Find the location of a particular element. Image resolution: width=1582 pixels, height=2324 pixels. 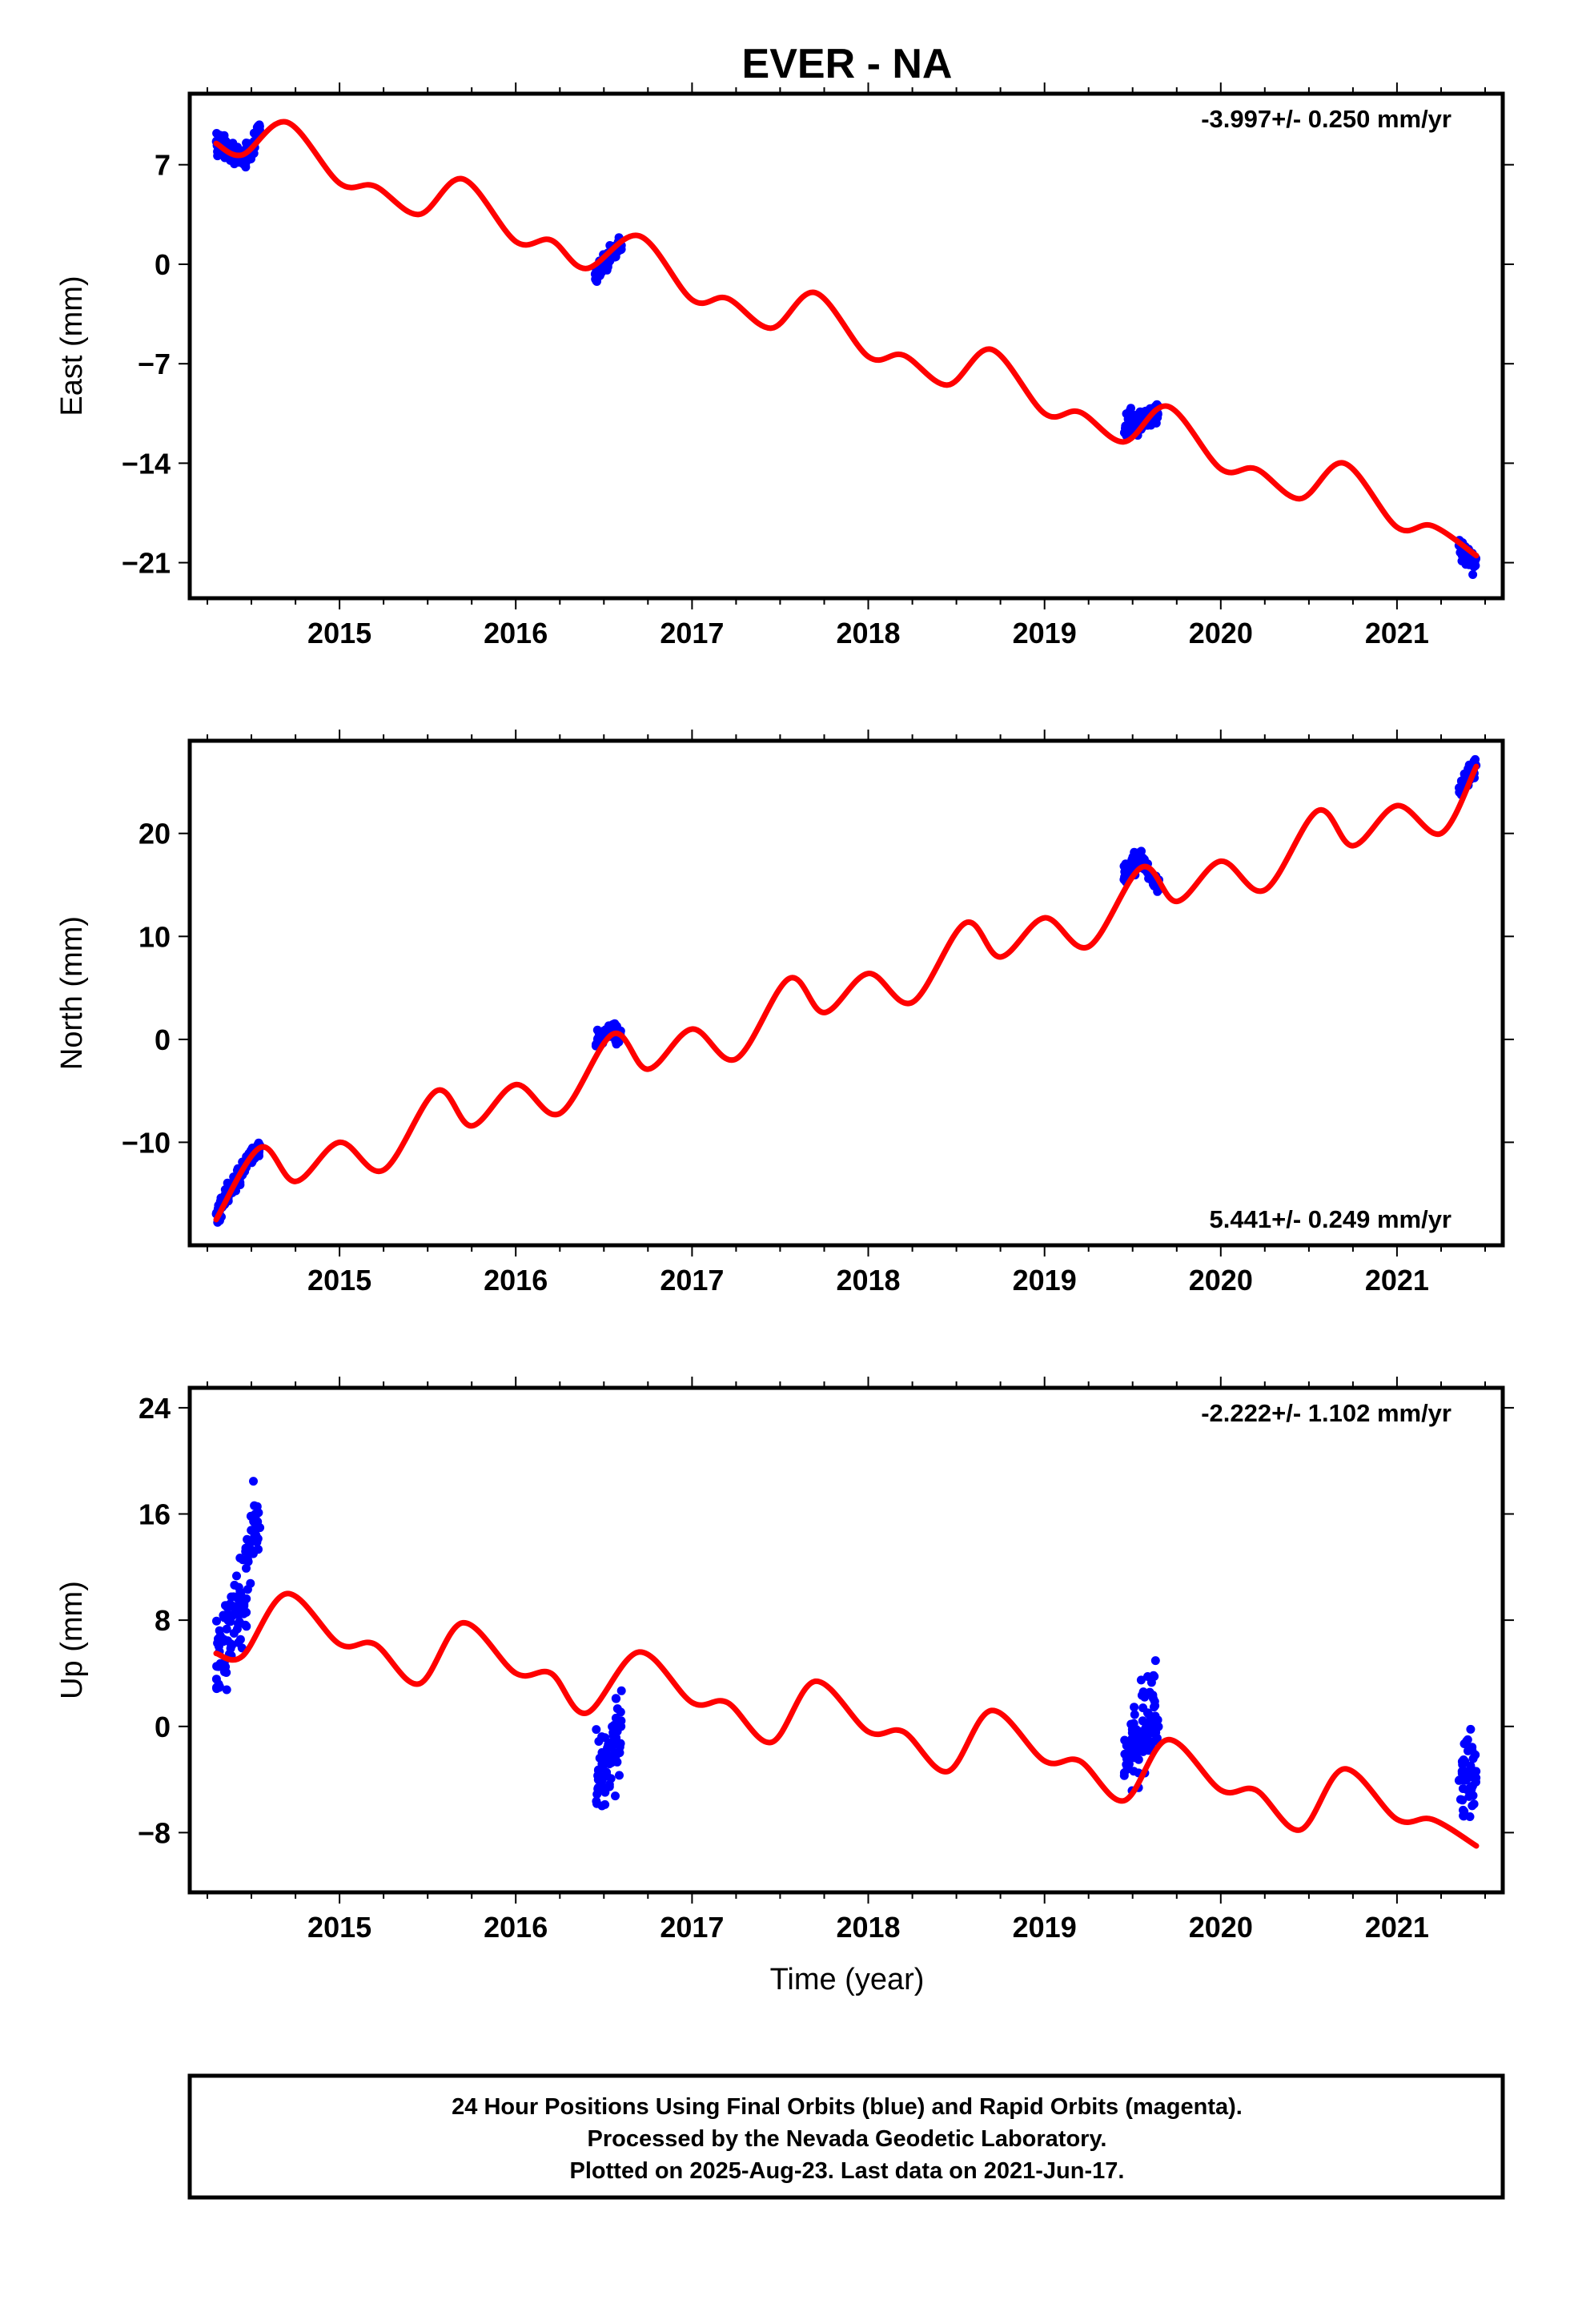

x-axis-label: Time (year) is located at coordinates (847, 1979).